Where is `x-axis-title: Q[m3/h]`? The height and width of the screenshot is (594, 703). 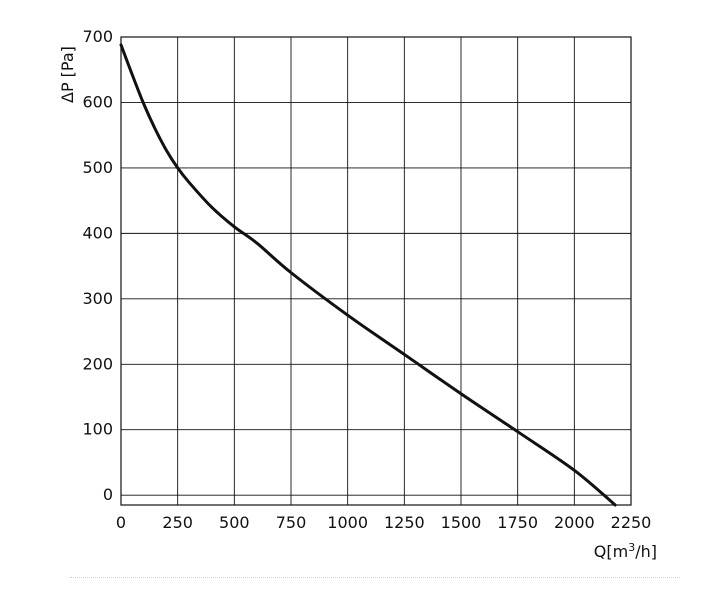 x-axis-title: Q[m3/h] is located at coordinates (625, 551).